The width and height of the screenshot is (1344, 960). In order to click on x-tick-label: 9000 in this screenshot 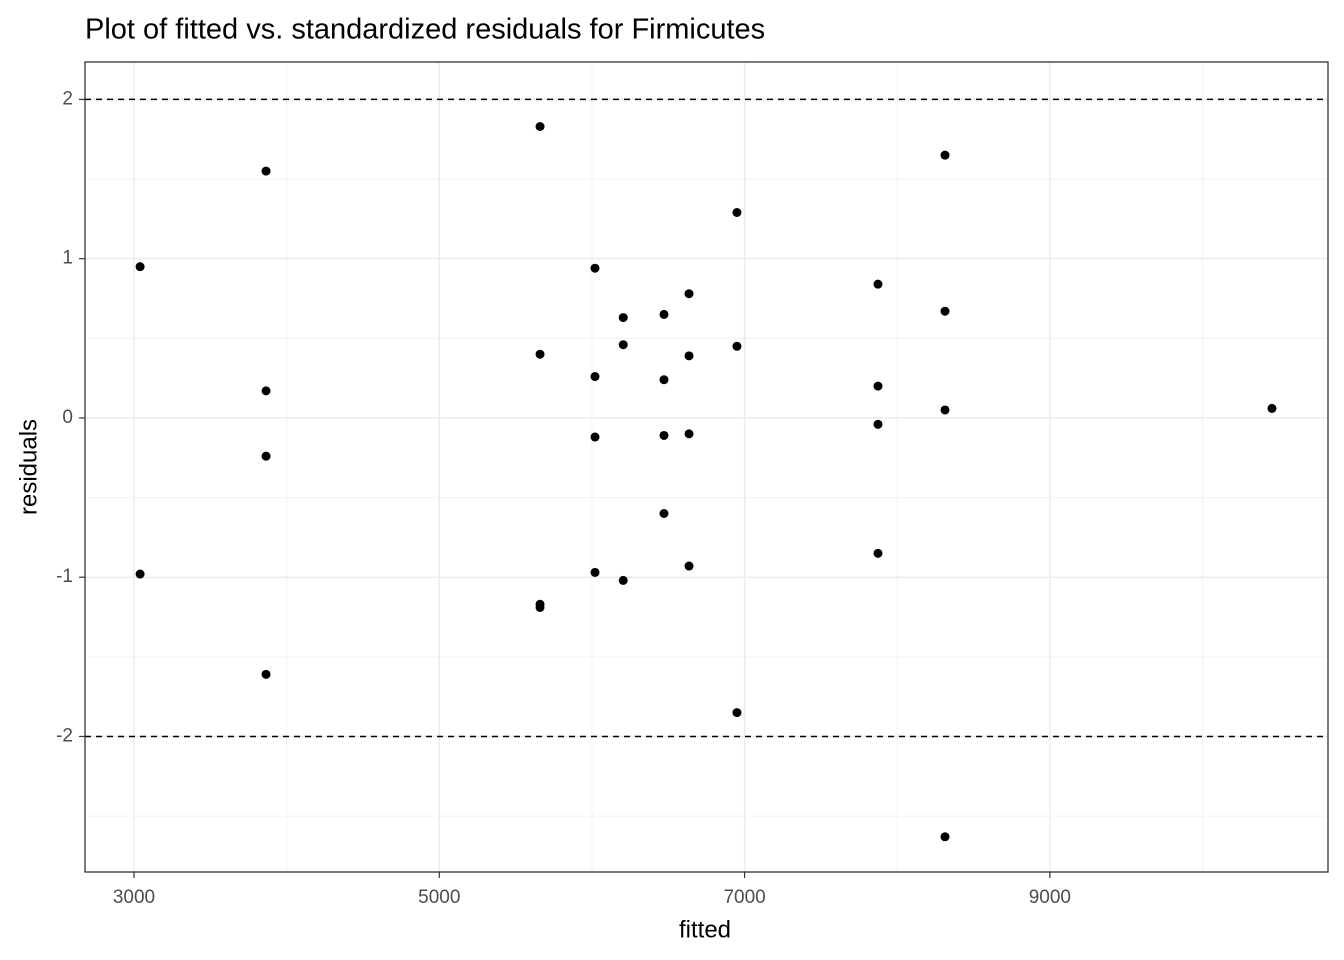, I will do `click(1050, 897)`.